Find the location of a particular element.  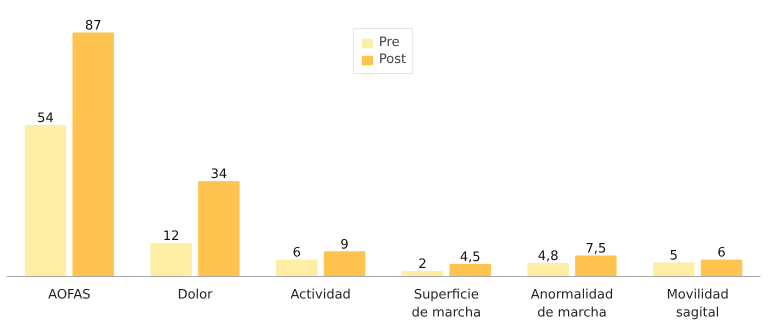

data-label: 4,8 is located at coordinates (548, 256).